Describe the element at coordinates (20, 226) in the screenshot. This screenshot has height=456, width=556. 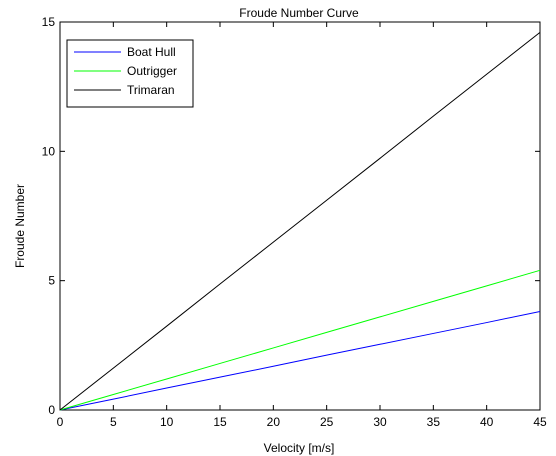
I see `y-axis-label: Froude Number` at that location.